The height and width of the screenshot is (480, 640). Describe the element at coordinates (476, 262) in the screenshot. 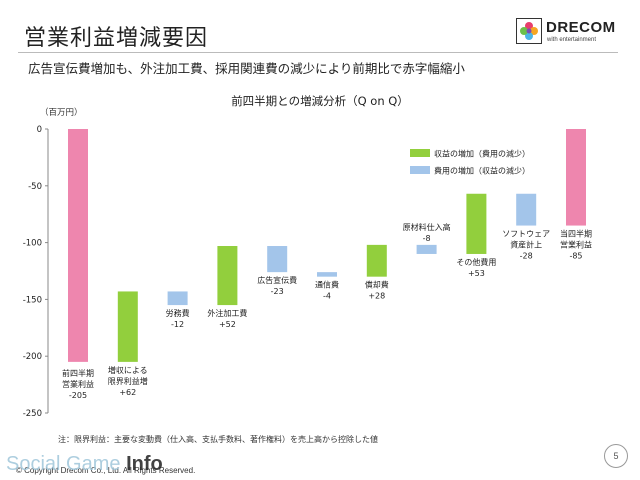

I see `bar-category-label: その他費用` at that location.